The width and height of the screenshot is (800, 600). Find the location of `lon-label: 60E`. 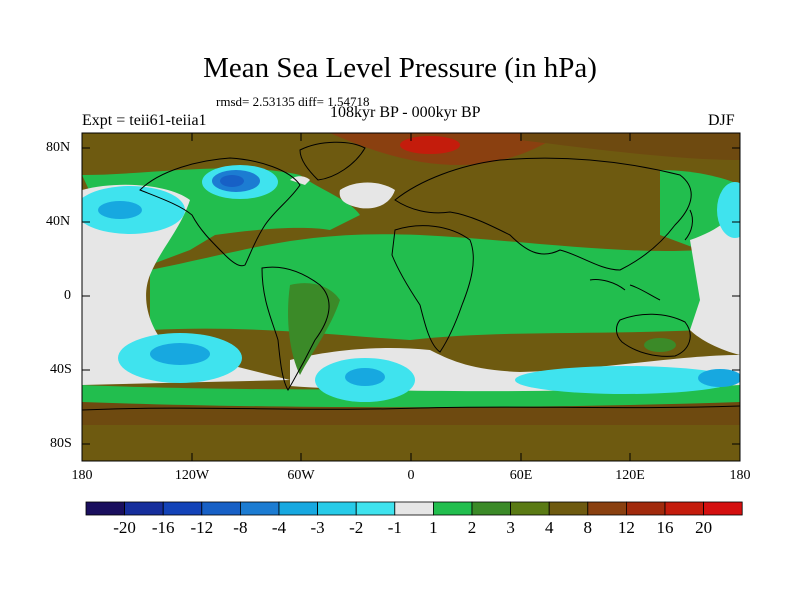

lon-label: 60E is located at coordinates (521, 475).